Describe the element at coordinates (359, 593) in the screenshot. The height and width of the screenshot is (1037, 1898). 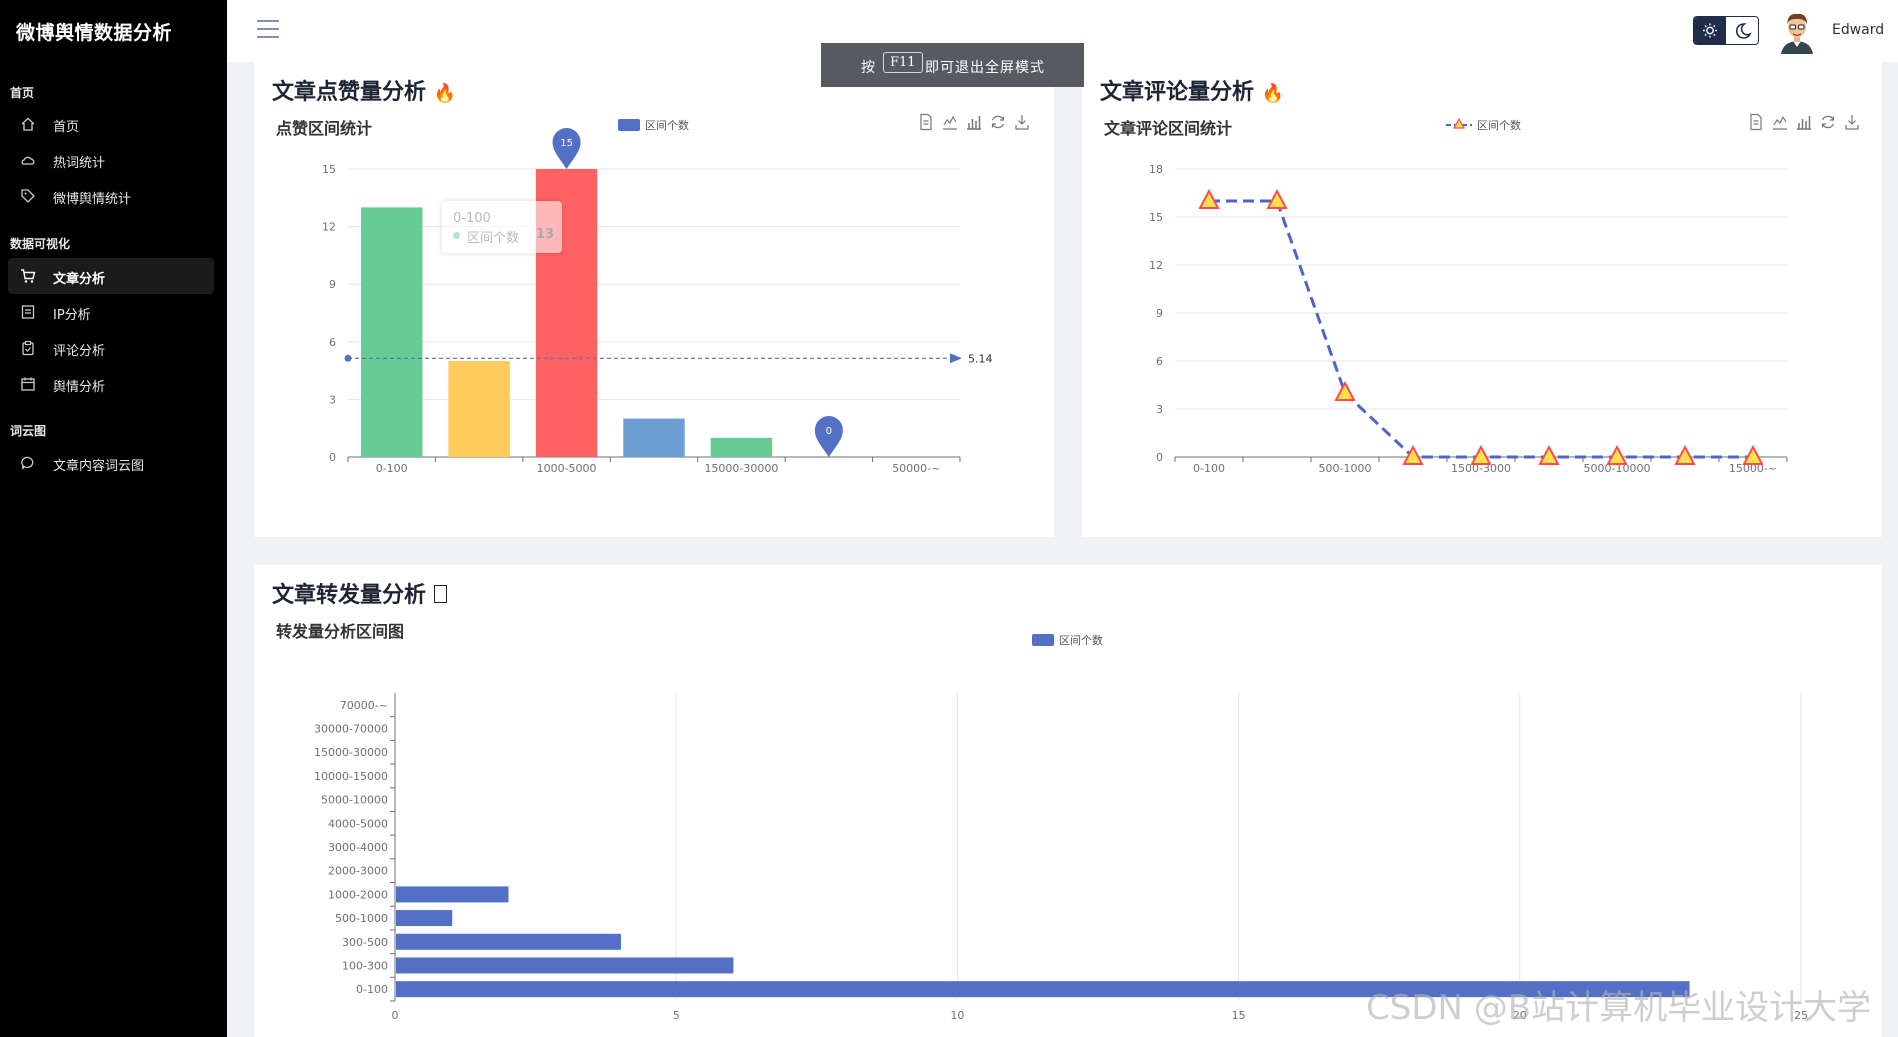
I see `card-title: 文章转发量分析` at that location.